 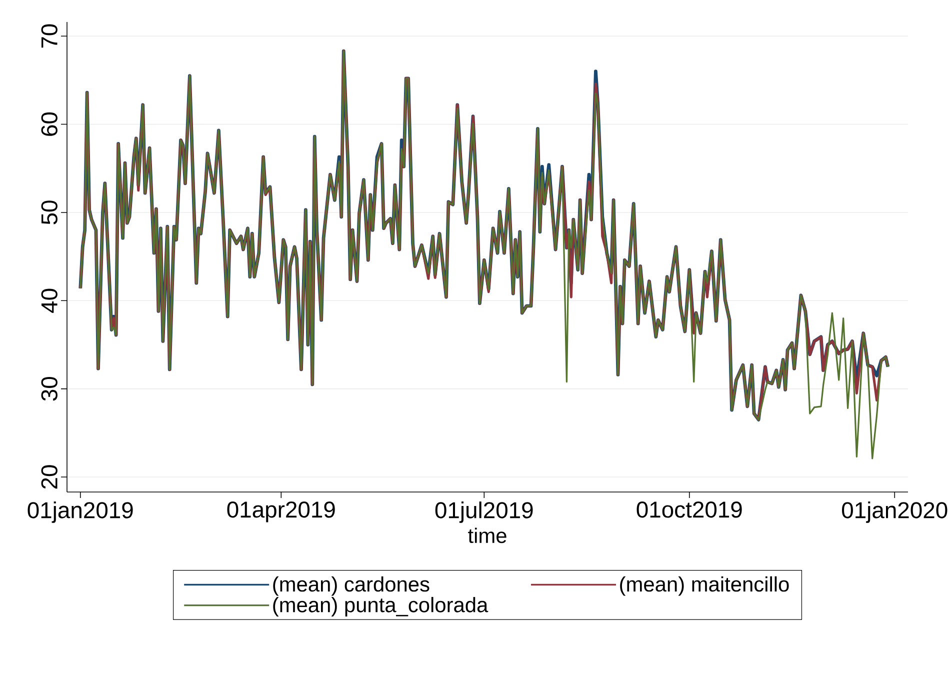 What do you see at coordinates (351, 586) in the screenshot?
I see `legend-label: (mean) cardones` at bounding box center [351, 586].